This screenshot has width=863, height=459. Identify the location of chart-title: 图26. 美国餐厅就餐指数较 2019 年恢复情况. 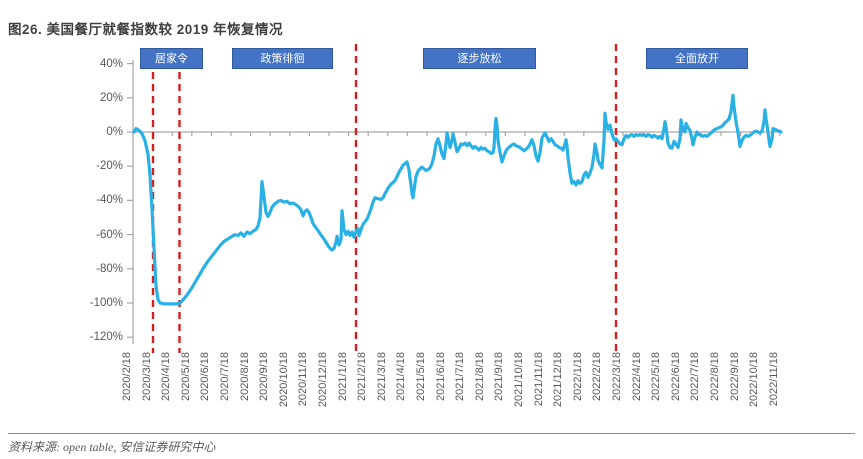
(146, 29).